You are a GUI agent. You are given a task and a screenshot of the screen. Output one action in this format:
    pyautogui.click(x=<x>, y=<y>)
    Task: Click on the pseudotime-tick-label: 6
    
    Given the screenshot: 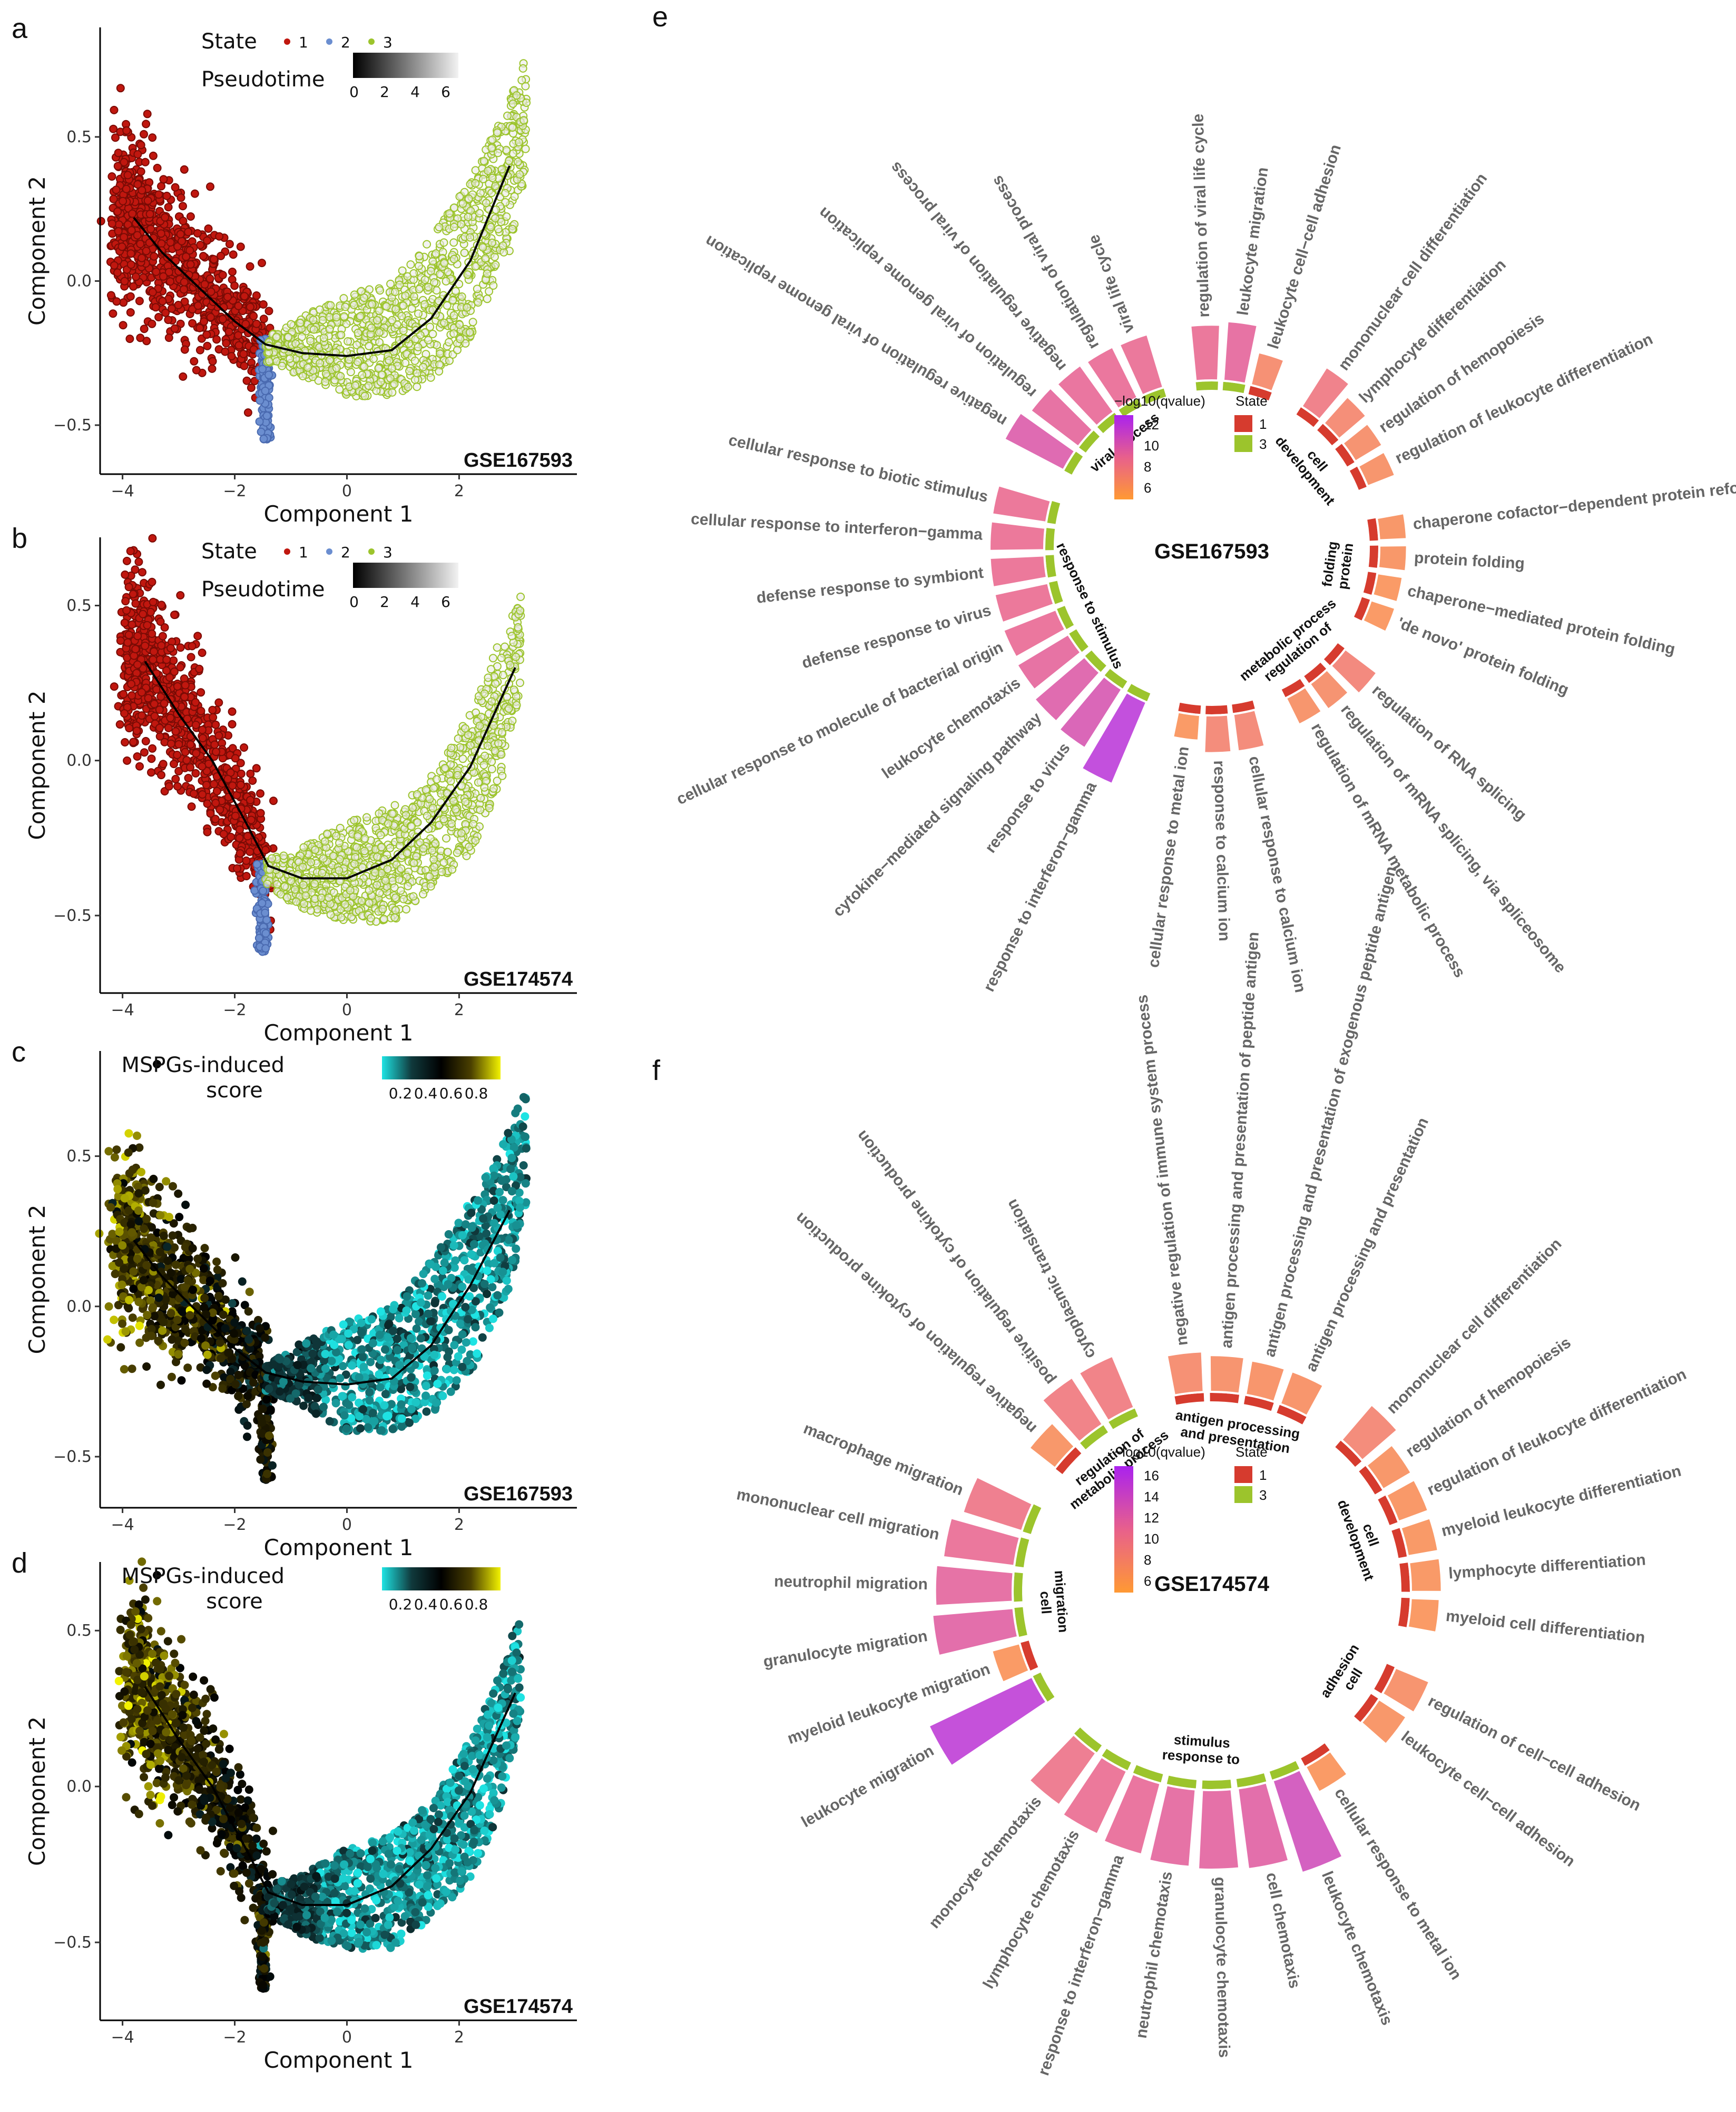 What is the action you would take?
    pyautogui.click(x=446, y=602)
    